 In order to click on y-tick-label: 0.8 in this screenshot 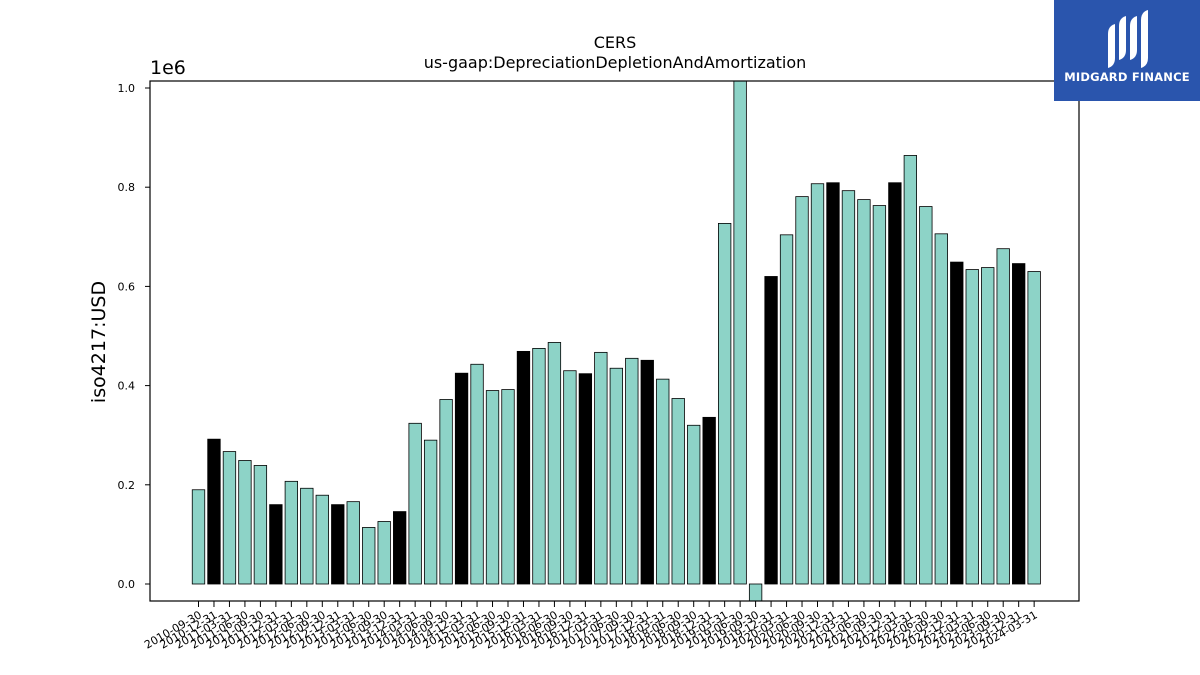, I will do `click(127, 187)`.